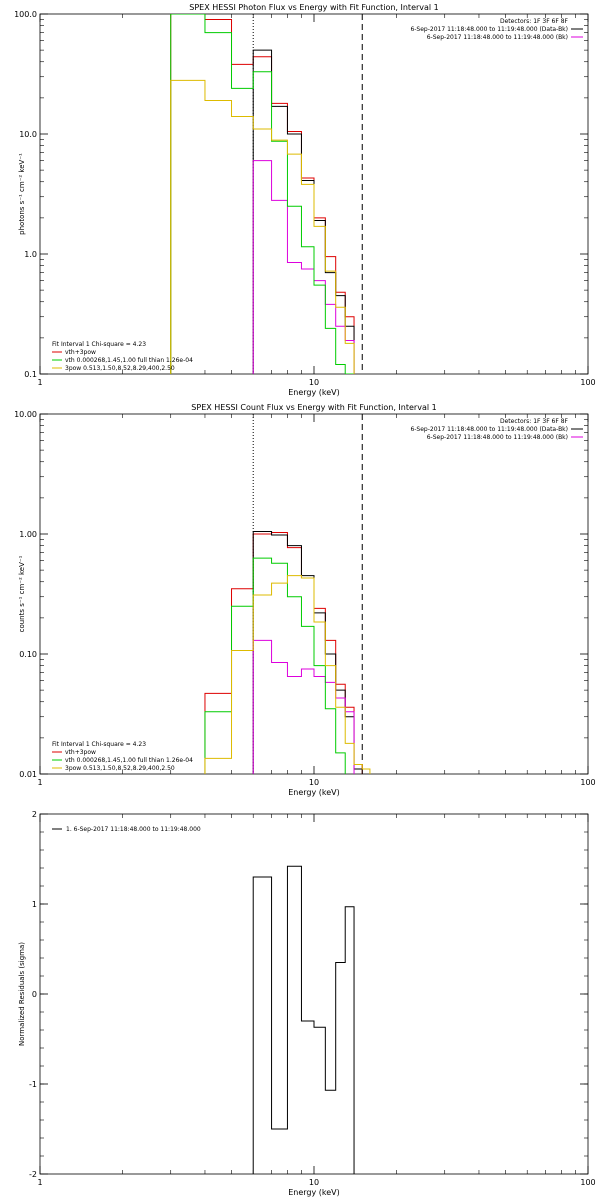 The width and height of the screenshot is (600, 1200). Describe the element at coordinates (34, 904) in the screenshot. I see `y-tick-label: 1` at that location.